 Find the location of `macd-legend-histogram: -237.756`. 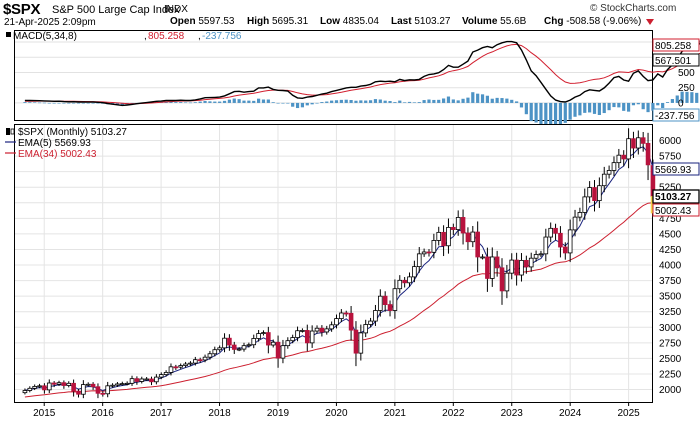

macd-legend-histogram: -237.756 is located at coordinates (222, 36).